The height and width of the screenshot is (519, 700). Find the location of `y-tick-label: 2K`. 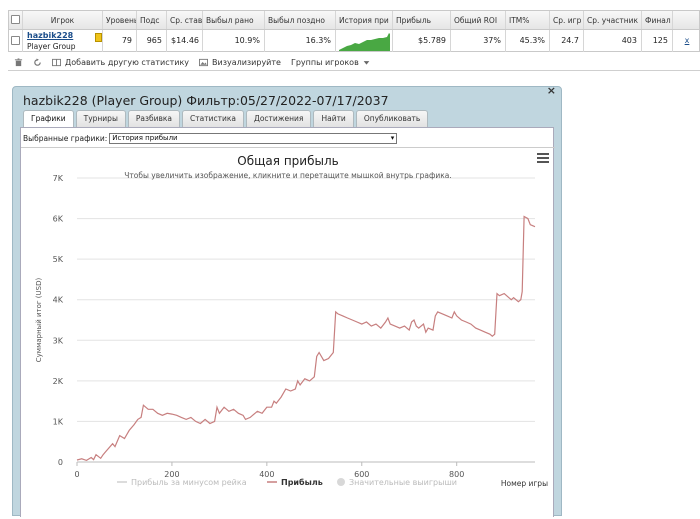

y-tick-label: 2K is located at coordinates (58, 381).